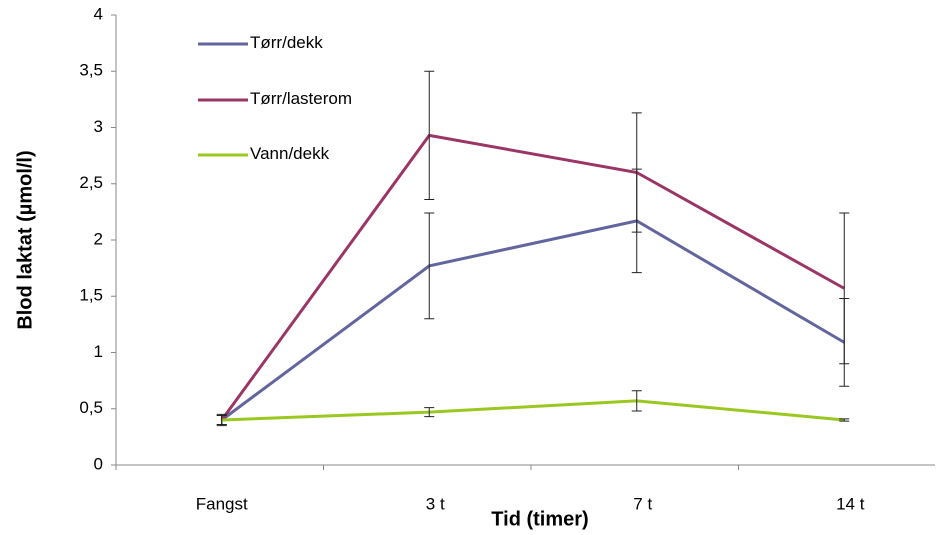  Describe the element at coordinates (91, 295) in the screenshot. I see `y-tick-label: 1,5` at that location.